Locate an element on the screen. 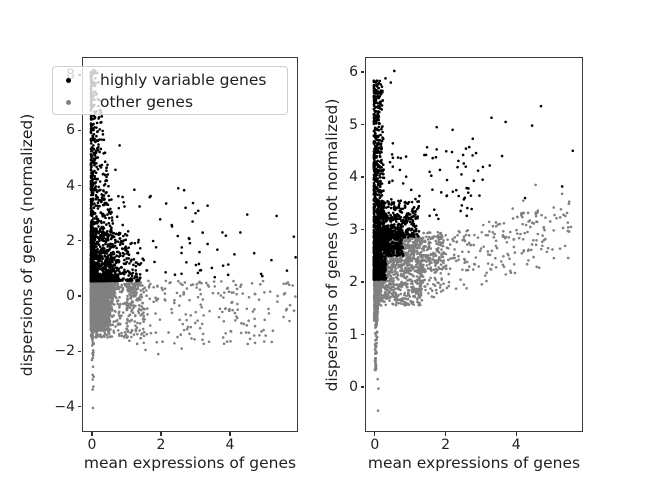 The image size is (647, 484). y-tick-label: 8 is located at coordinates (70, 74).